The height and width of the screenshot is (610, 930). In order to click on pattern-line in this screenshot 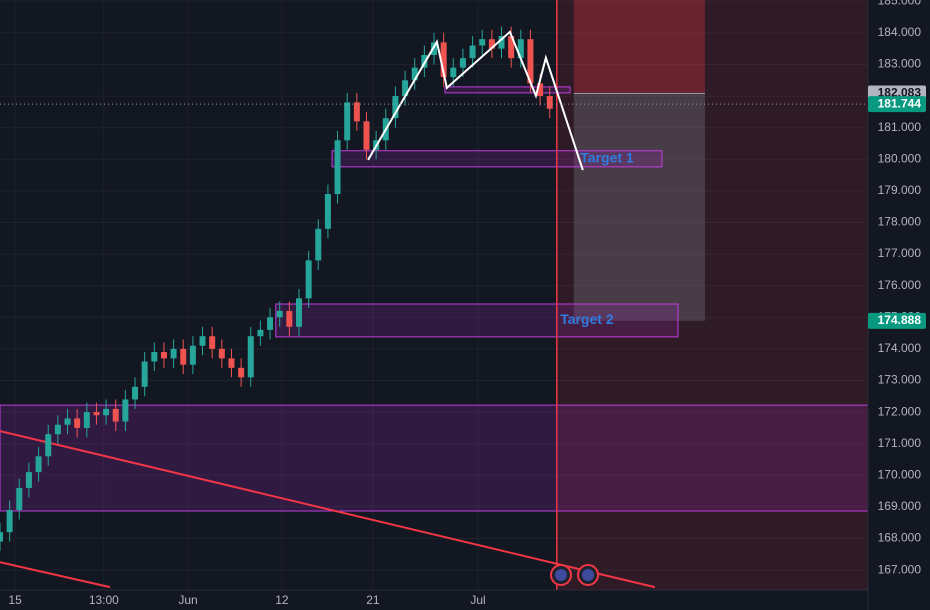, I will do `click(475, 100)`.